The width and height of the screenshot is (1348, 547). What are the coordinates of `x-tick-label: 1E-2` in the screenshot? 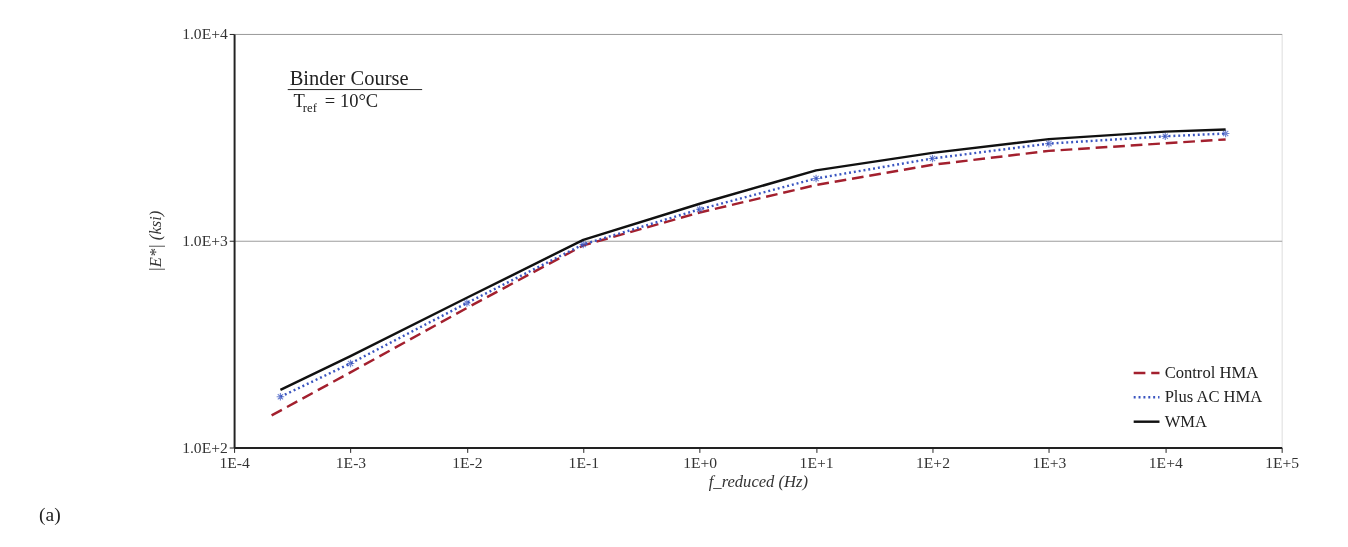 It's located at (467, 462).